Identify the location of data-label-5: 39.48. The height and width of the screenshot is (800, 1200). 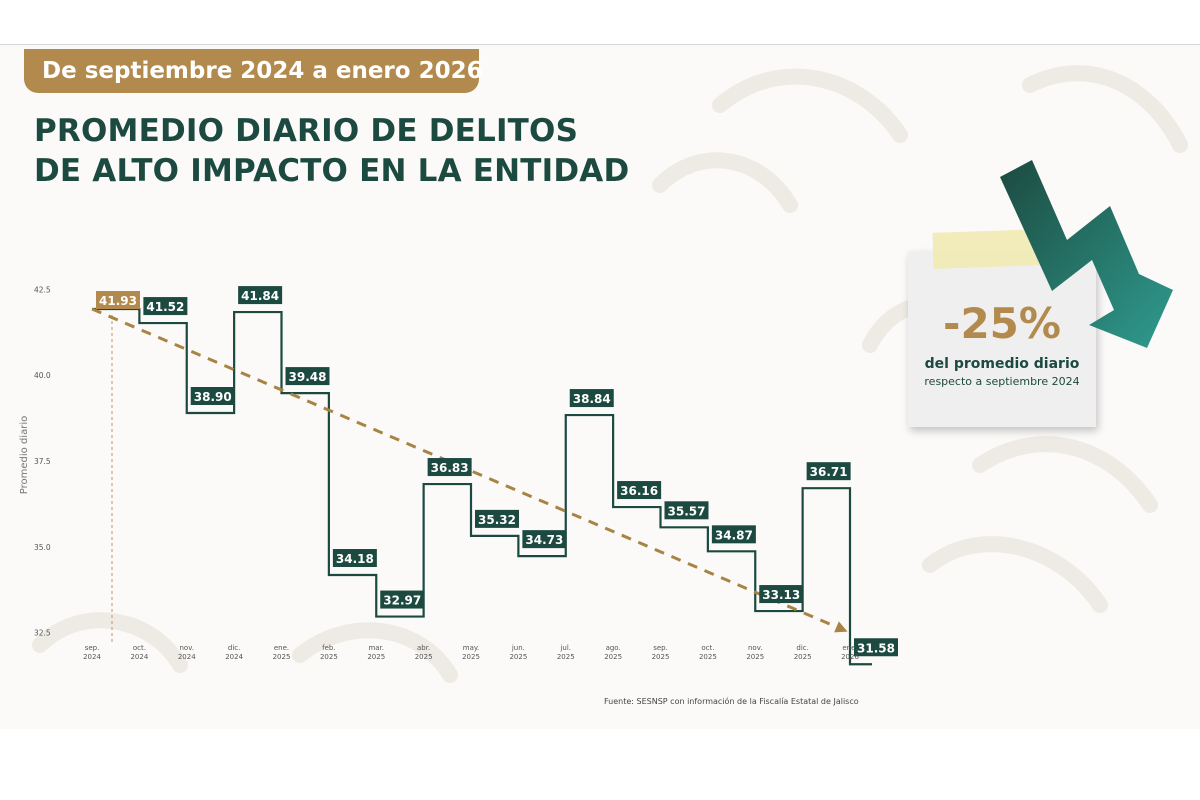
(307, 376).